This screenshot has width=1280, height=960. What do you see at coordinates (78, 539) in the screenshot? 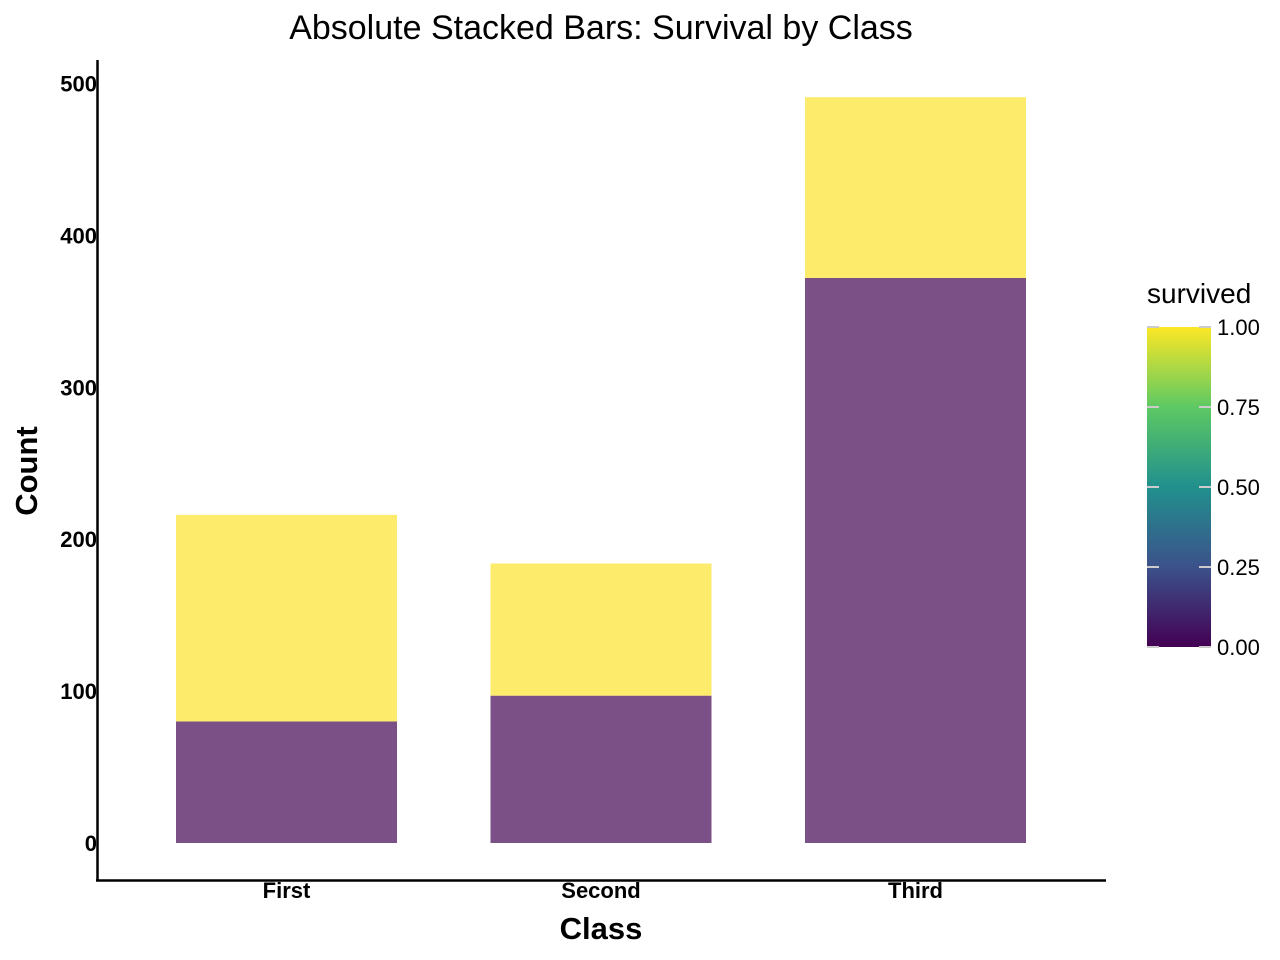
I see `y-tick-label: 200` at bounding box center [78, 539].